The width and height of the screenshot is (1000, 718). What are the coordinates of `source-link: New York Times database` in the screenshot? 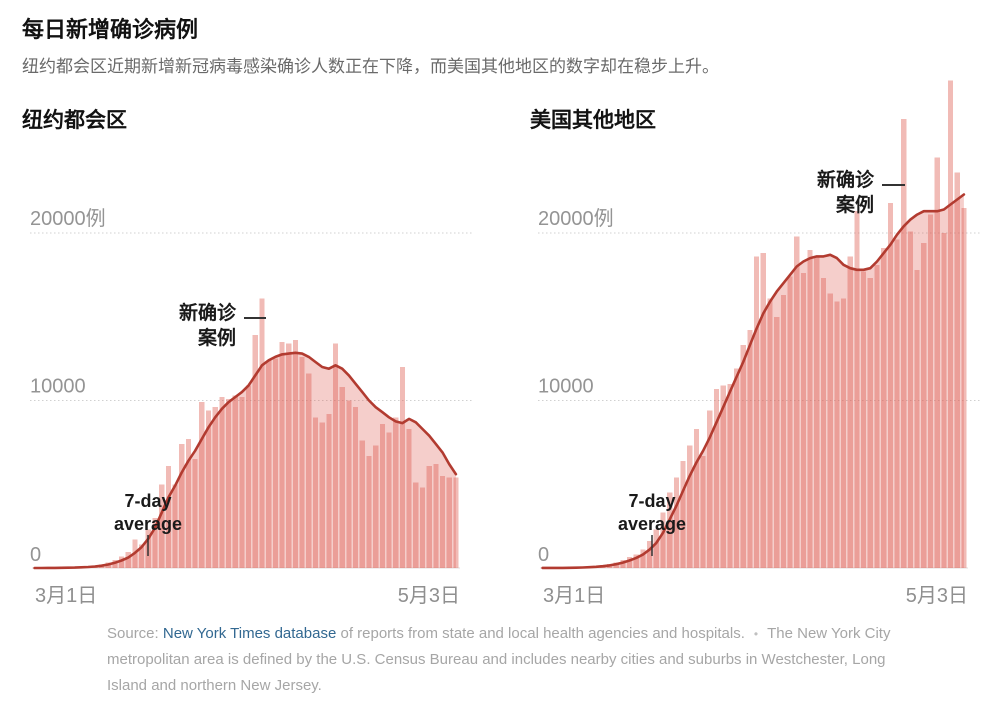 It's located at (249, 633).